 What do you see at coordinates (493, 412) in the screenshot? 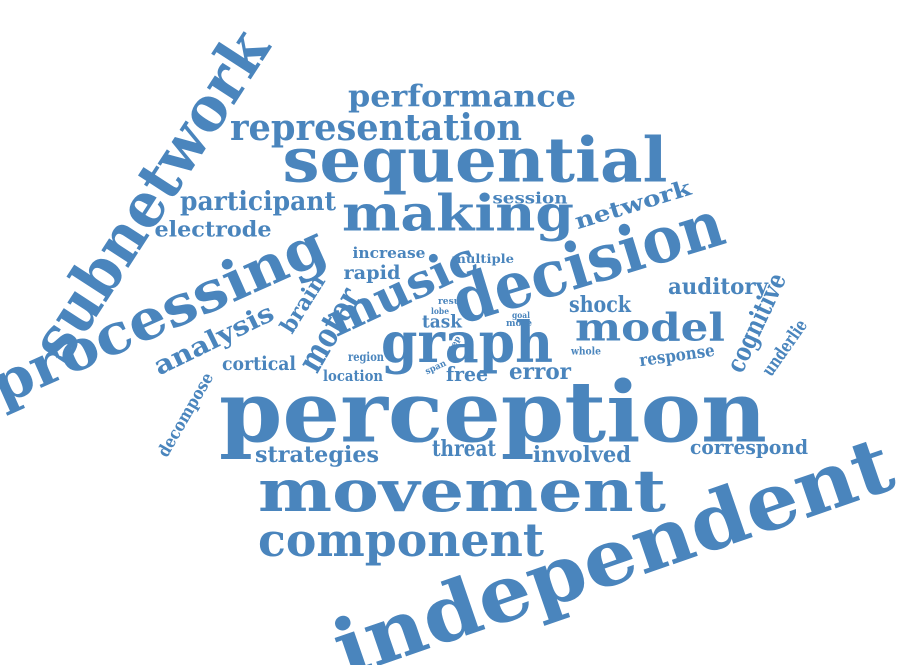
I see `word-perception: perception` at bounding box center [493, 412].